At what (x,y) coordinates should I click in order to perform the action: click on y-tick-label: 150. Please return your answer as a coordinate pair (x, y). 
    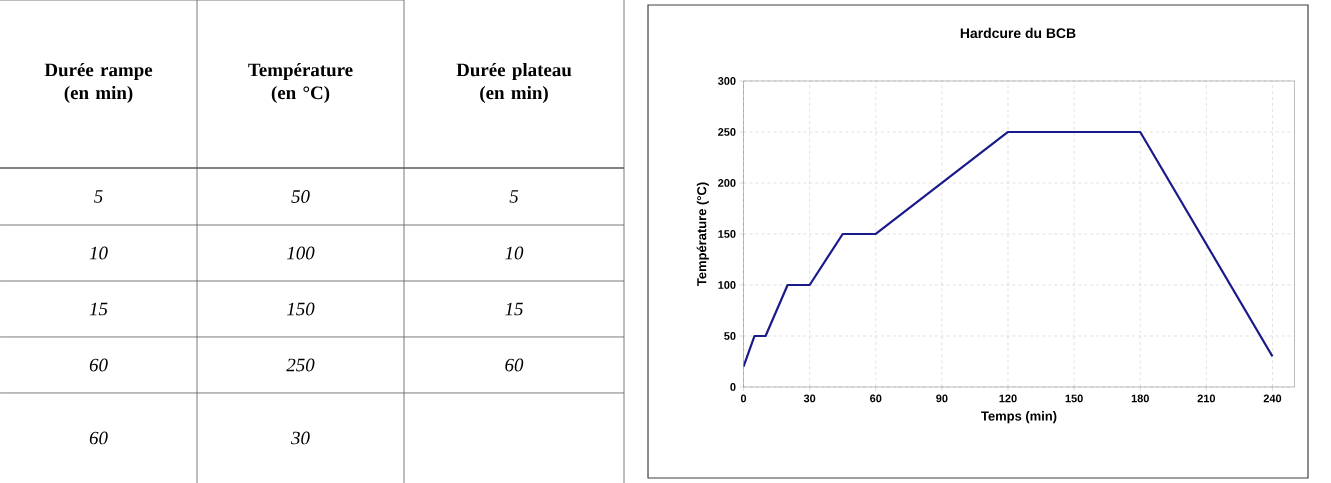
    Looking at the image, I should click on (727, 234).